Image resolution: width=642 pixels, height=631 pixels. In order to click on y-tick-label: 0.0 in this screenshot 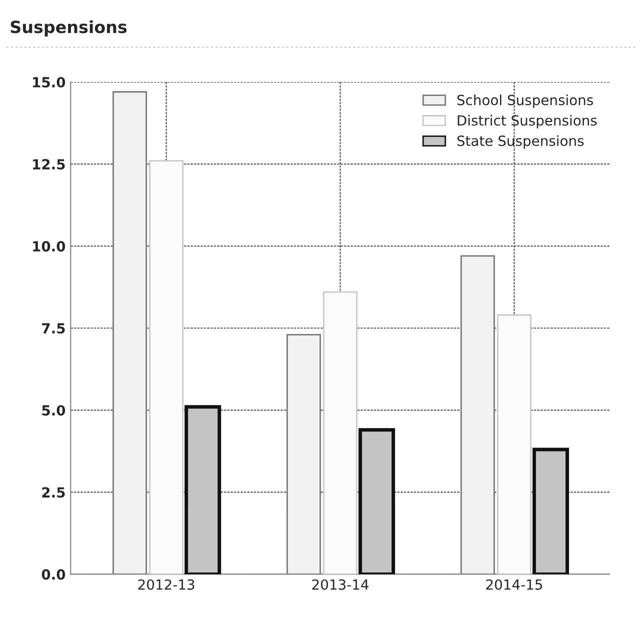, I will do `click(54, 574)`.